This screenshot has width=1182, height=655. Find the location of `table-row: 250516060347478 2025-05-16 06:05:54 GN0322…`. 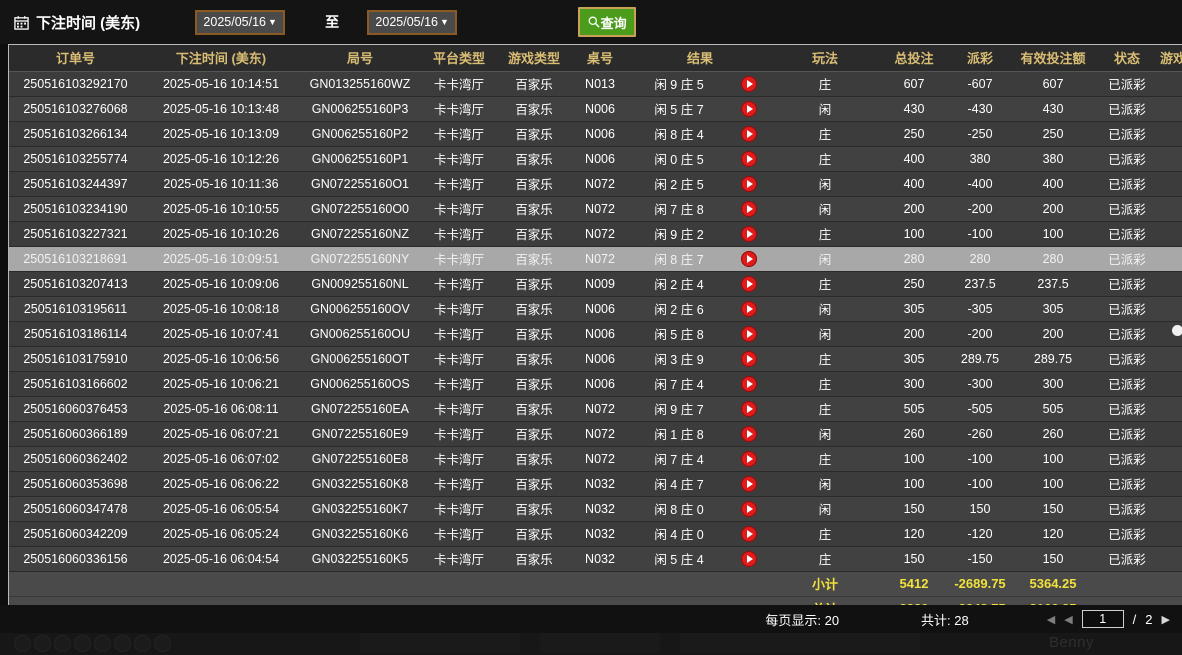

table-row: 250516060347478 2025-05-16 06:05:54 GN0322… is located at coordinates (595, 509).